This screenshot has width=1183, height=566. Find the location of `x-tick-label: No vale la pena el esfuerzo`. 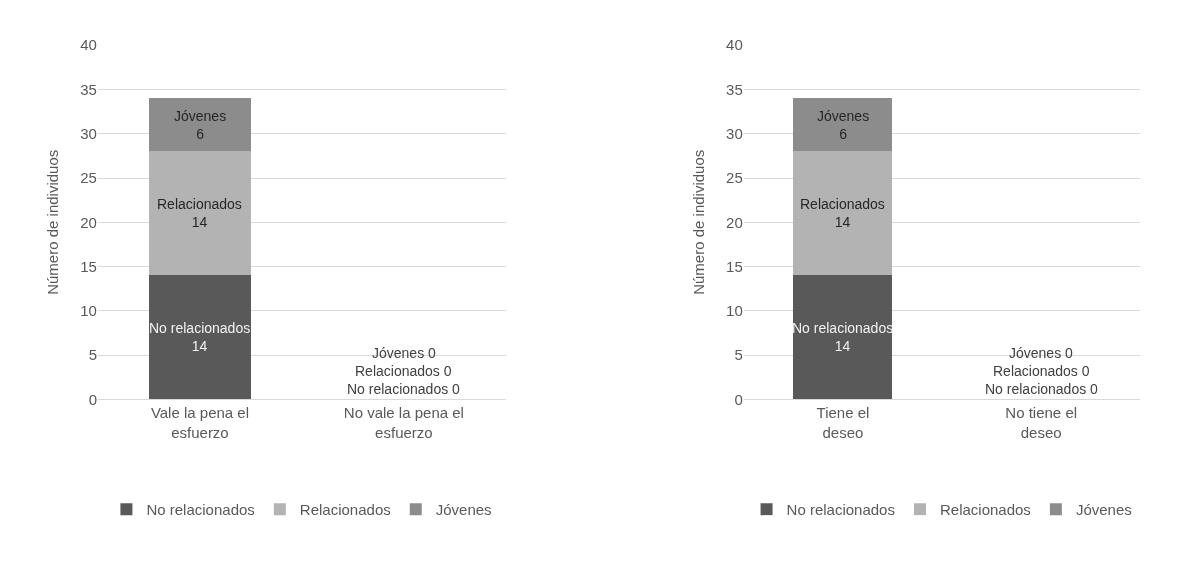

x-tick-label: No vale la pena el esfuerzo is located at coordinates (403, 422).